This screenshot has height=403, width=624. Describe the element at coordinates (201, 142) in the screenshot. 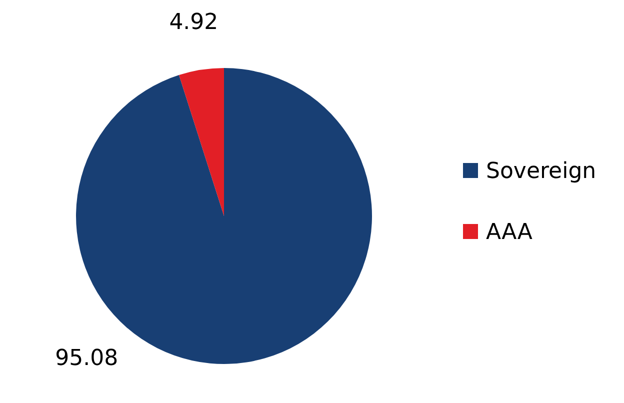

I see `pie-slice` at that location.